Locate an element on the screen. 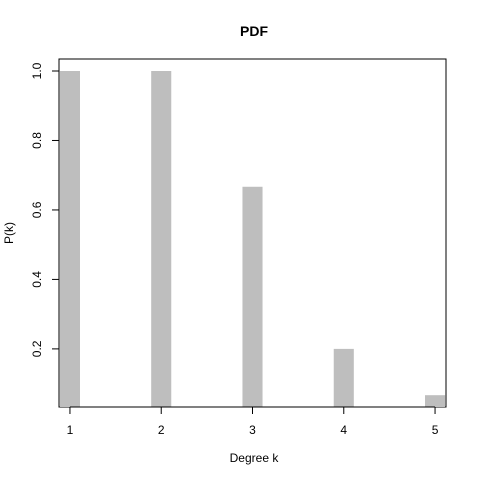 This screenshot has height=480, width=480. x-axis-label: Degree k is located at coordinates (255, 458).